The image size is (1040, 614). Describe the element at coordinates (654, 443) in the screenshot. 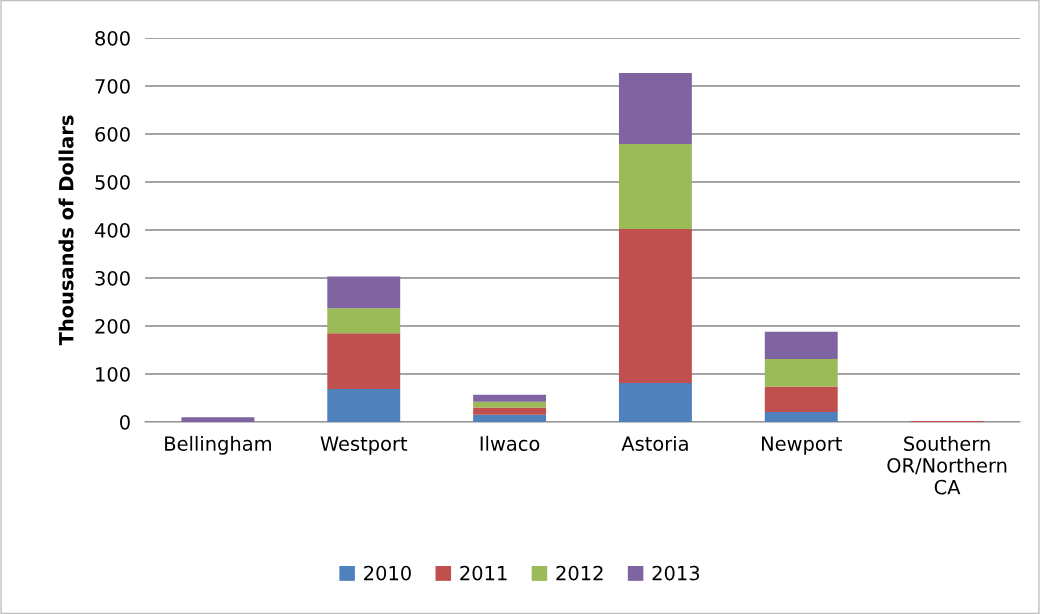

I see `x-tick-label: Astoria` at that location.